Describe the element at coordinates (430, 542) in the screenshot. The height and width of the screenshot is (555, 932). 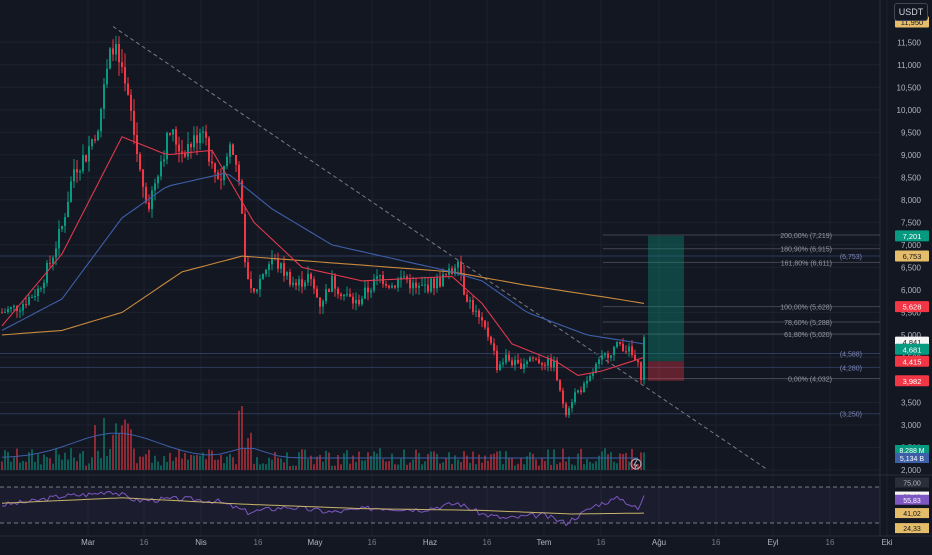
I see `x-tick-label: Haz` at that location.